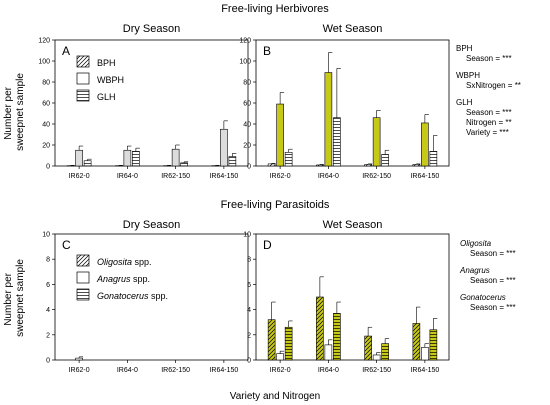 The image size is (550, 405). Describe the element at coordinates (46, 104) in the screenshot. I see `y-tick-label: 60` at that location.